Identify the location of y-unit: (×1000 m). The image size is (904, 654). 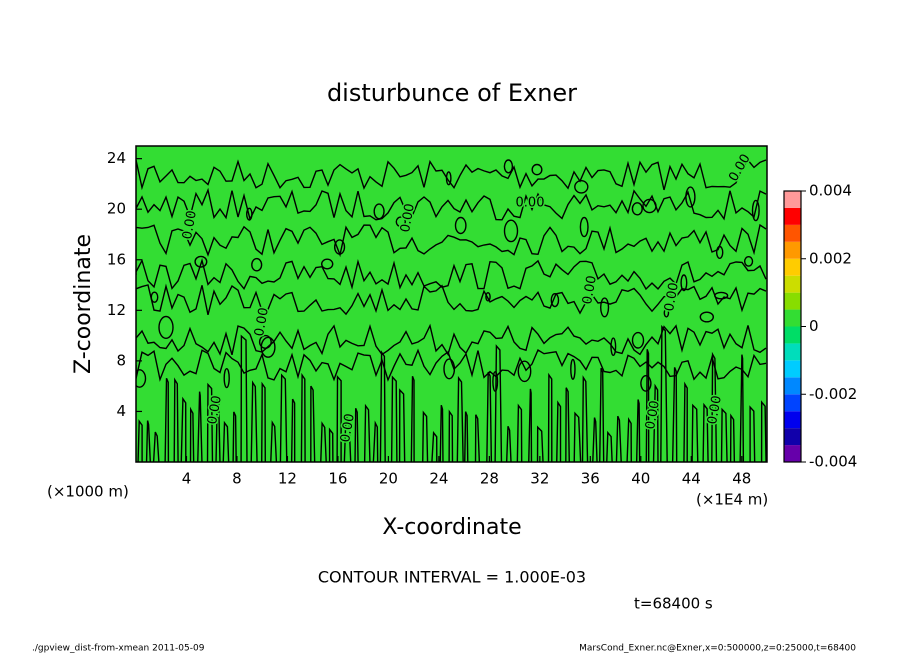
(88, 492).